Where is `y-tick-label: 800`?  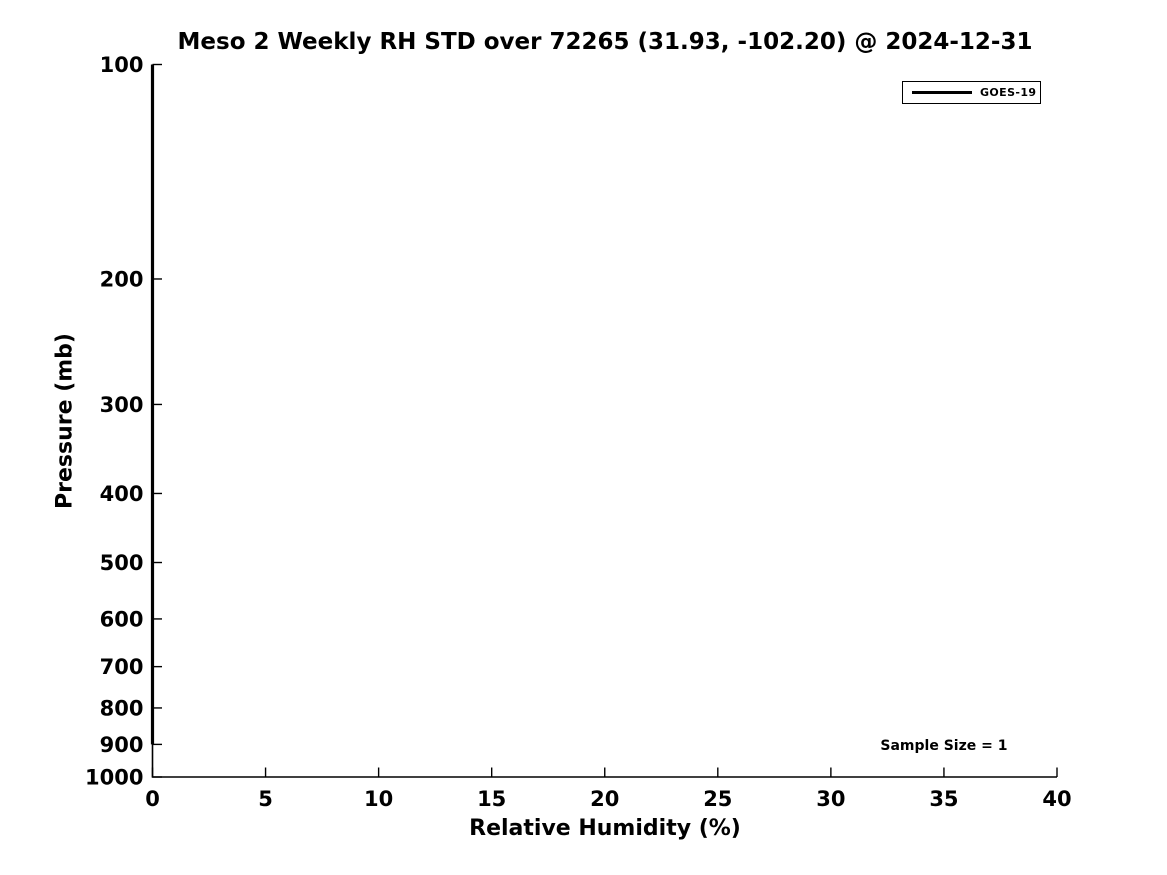 y-tick-label: 800 is located at coordinates (122, 708).